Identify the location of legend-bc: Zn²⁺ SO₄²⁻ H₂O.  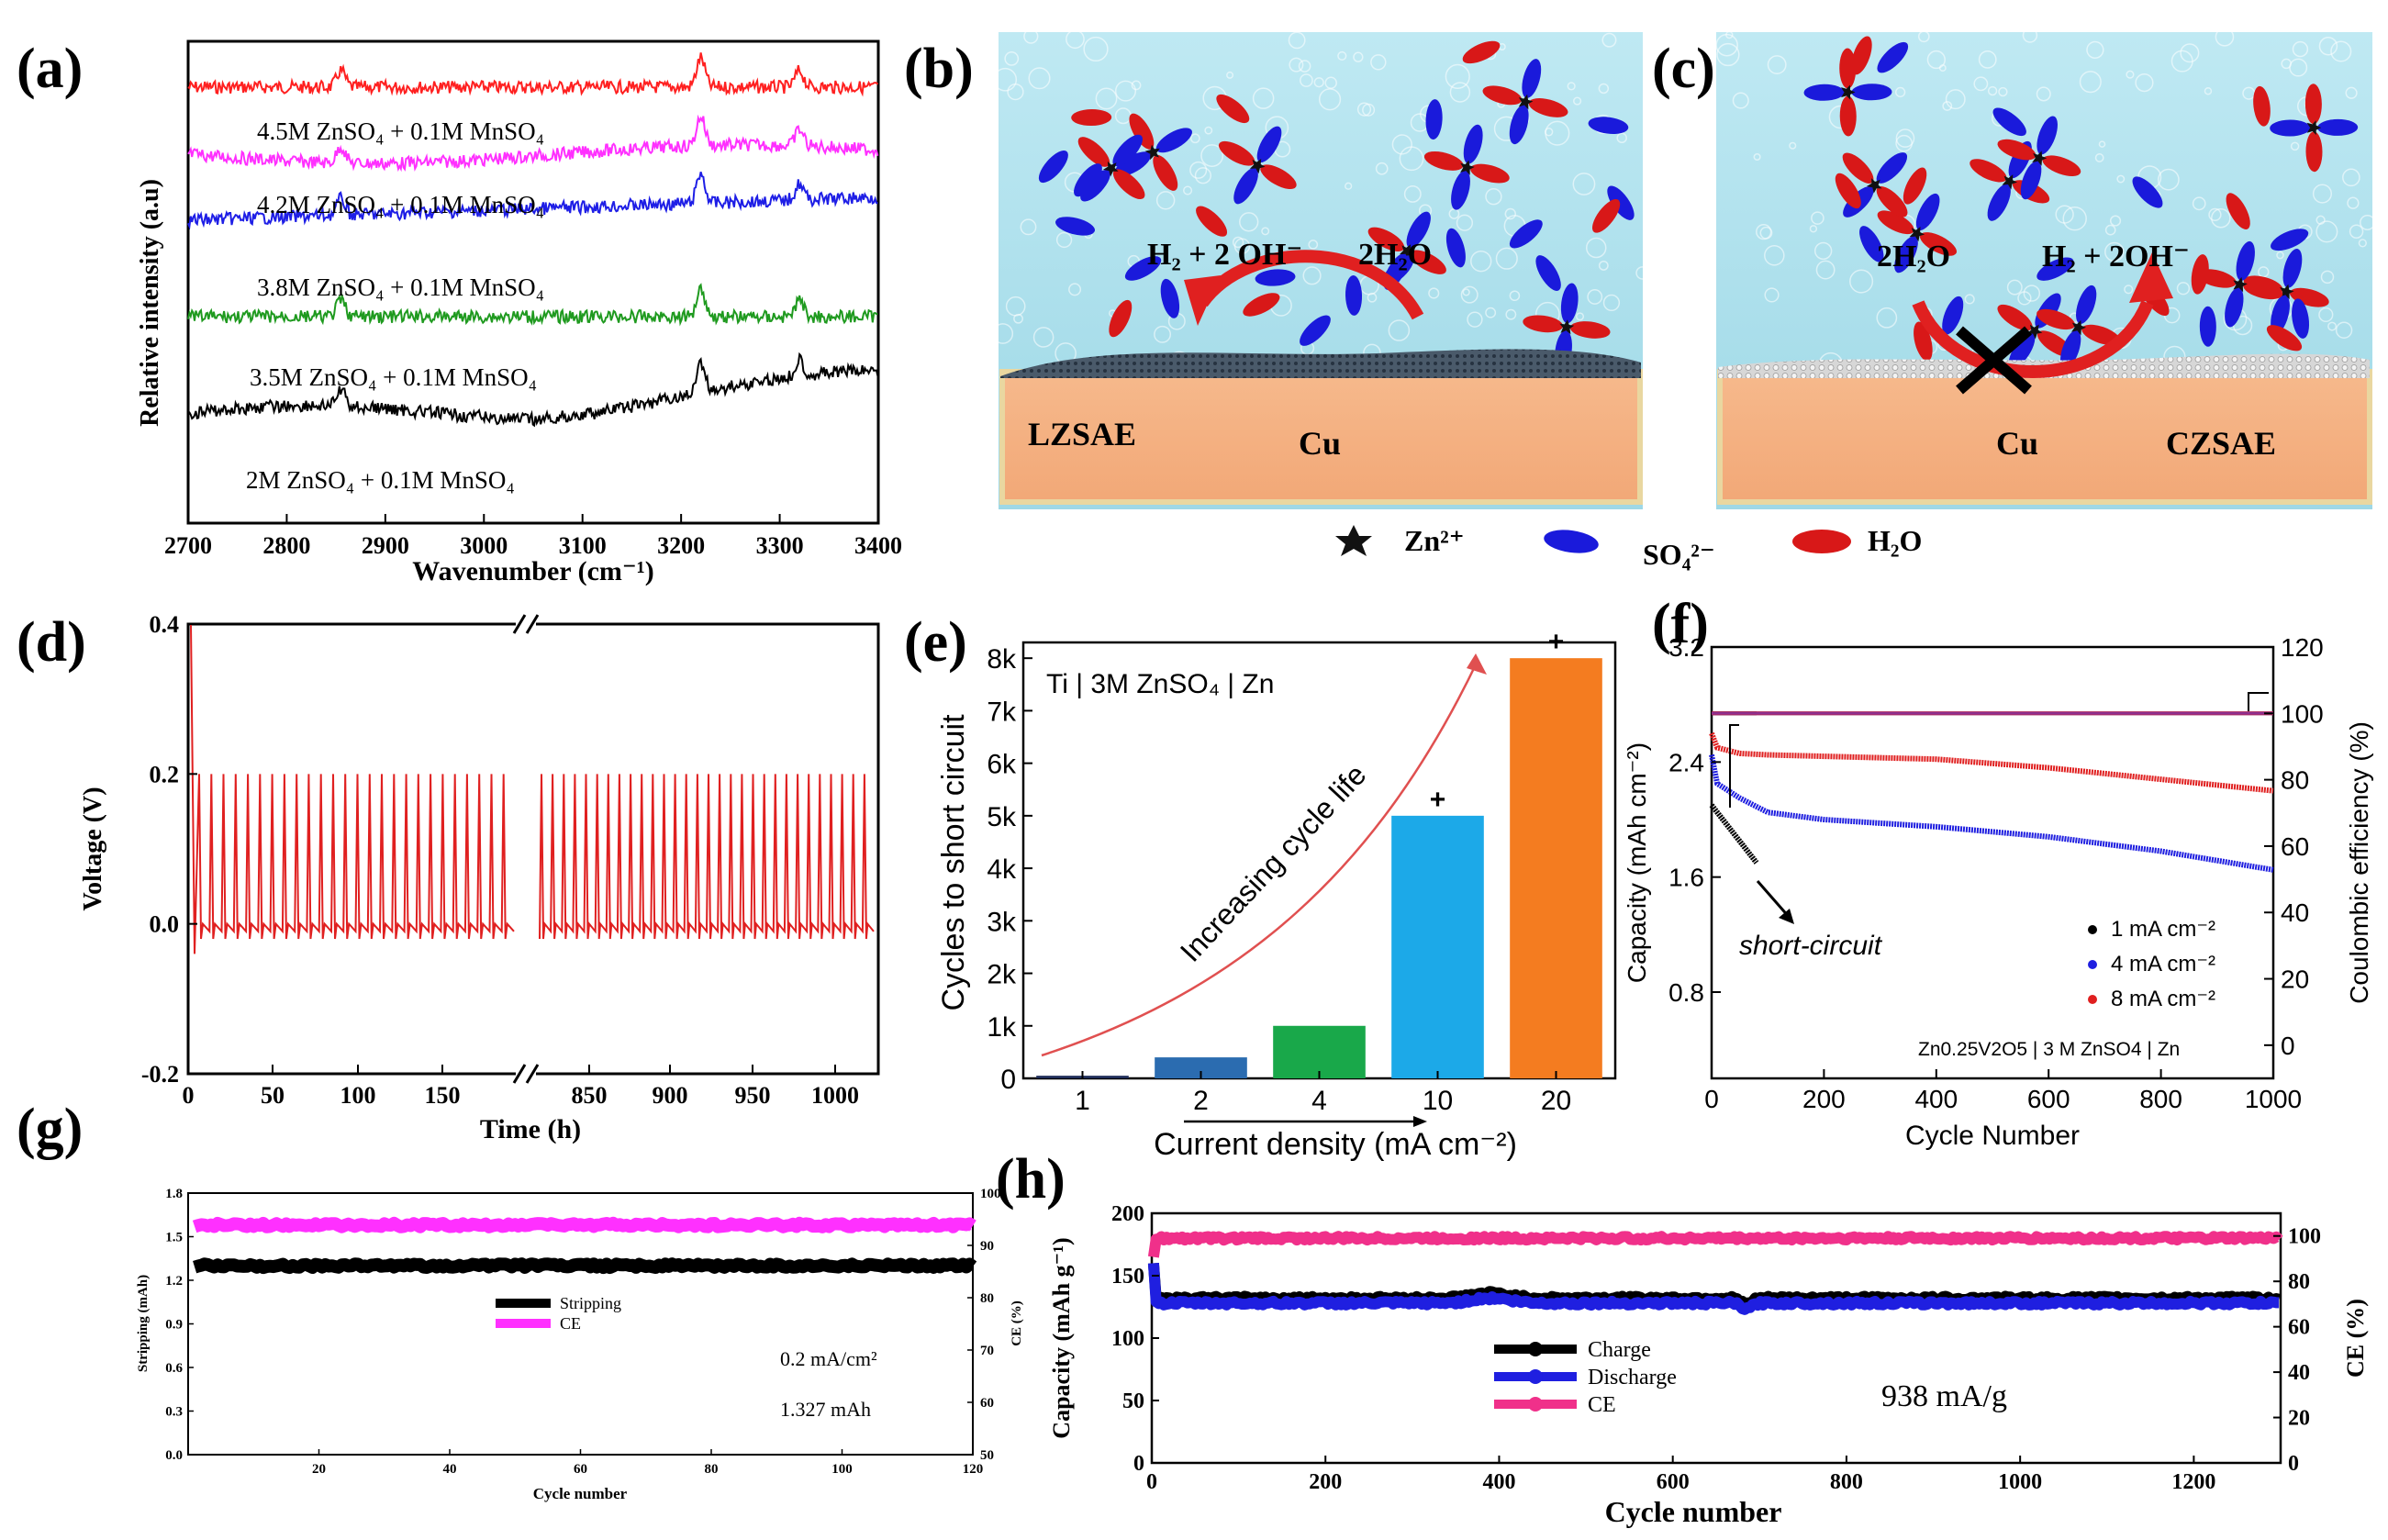
(1628, 547).